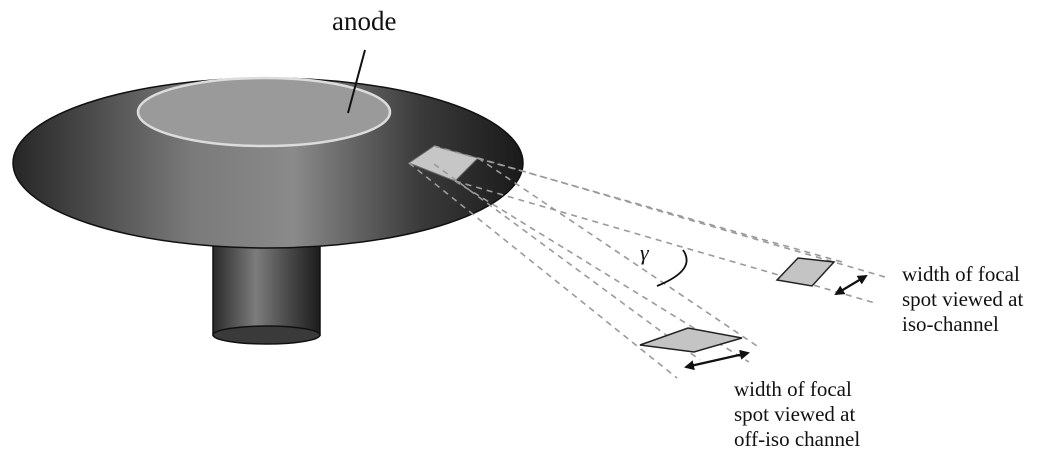 This screenshot has width=1053, height=465. I want to click on anode-label: anode, so click(364, 22).